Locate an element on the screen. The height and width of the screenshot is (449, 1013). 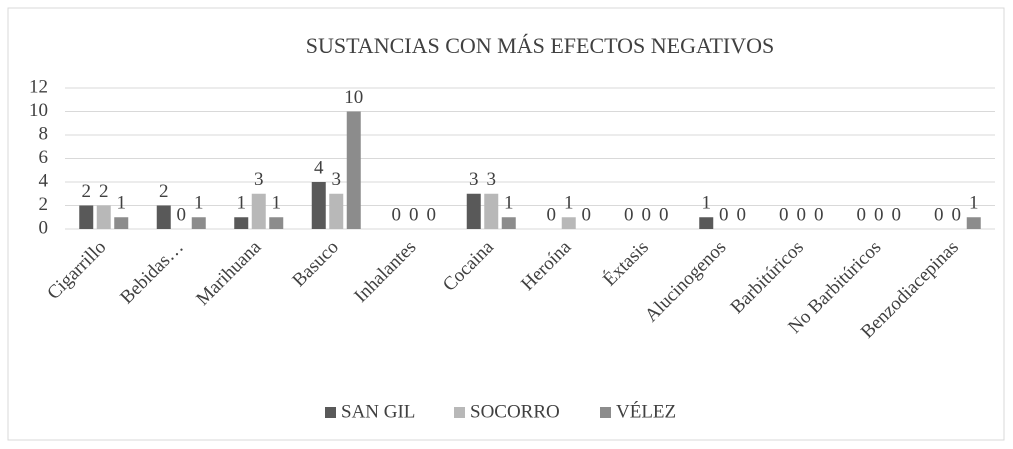
y-tick-label: 2 is located at coordinates (44, 204).